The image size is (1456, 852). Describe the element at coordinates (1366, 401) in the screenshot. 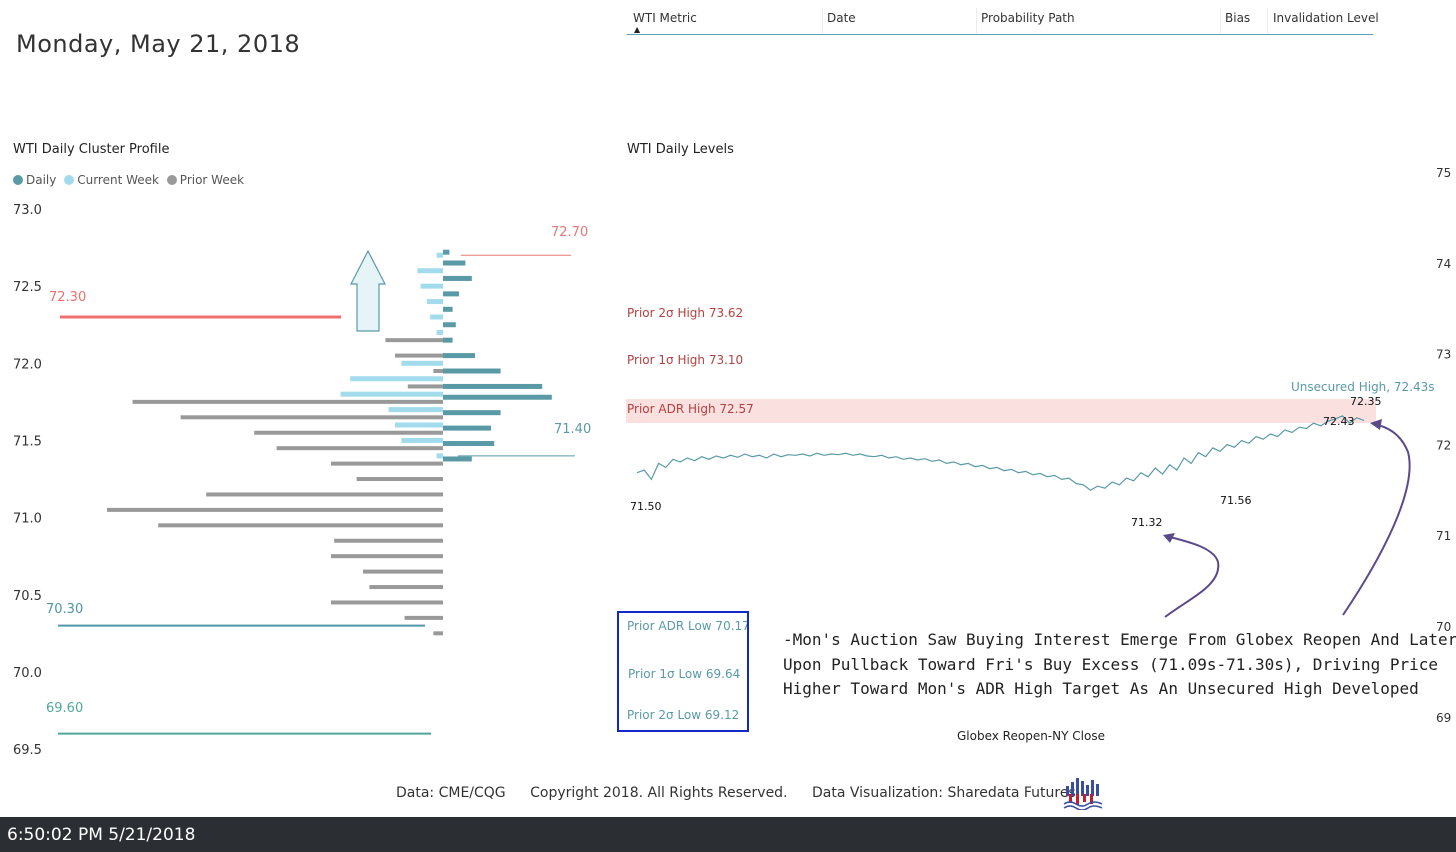

I see `price-label: 72.35` at that location.